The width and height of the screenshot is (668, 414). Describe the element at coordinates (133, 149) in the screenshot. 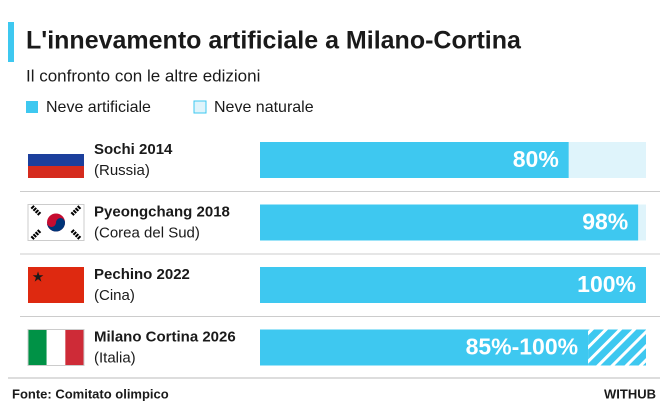

I see `category-label: Sochi 2014` at that location.